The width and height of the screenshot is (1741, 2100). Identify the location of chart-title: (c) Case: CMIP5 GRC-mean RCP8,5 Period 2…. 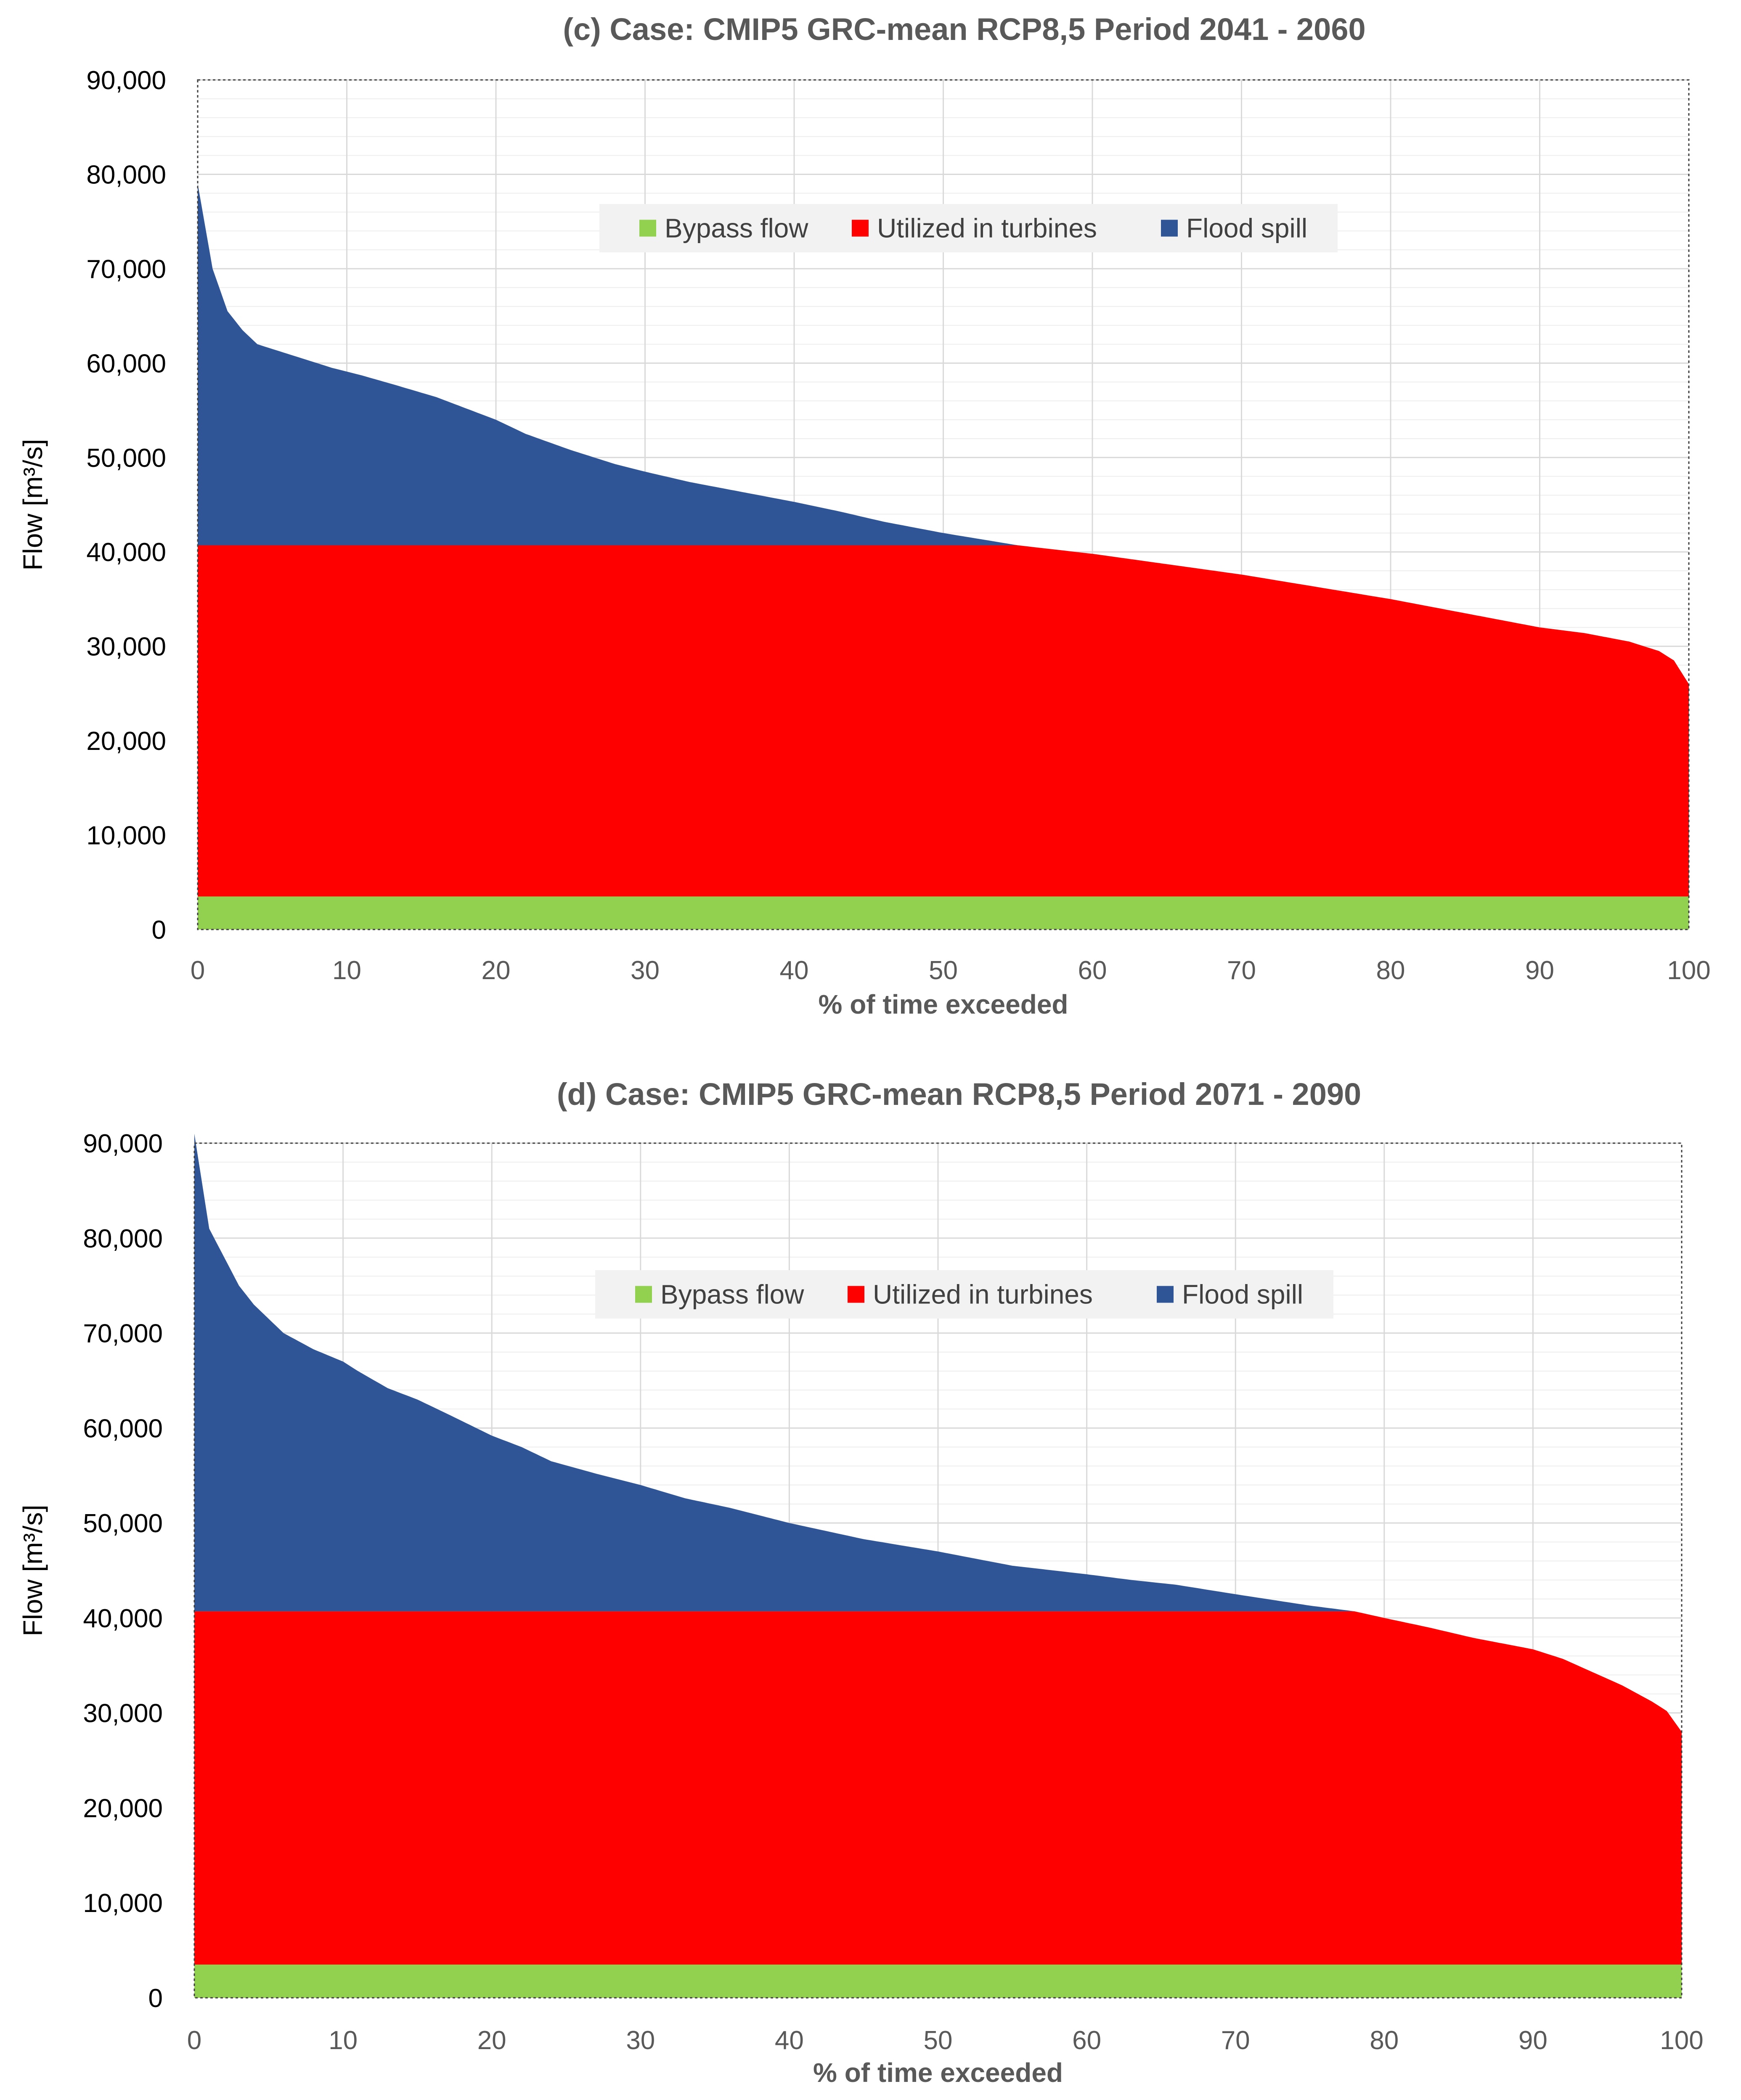
(964, 29).